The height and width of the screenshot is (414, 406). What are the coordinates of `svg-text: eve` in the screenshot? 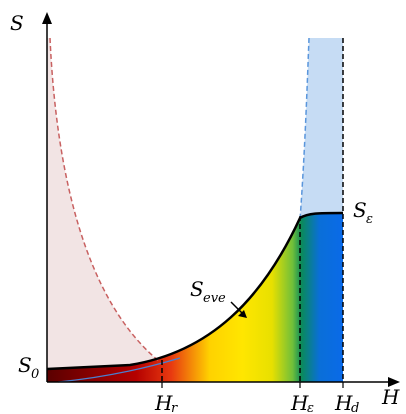 It's located at (214, 298).